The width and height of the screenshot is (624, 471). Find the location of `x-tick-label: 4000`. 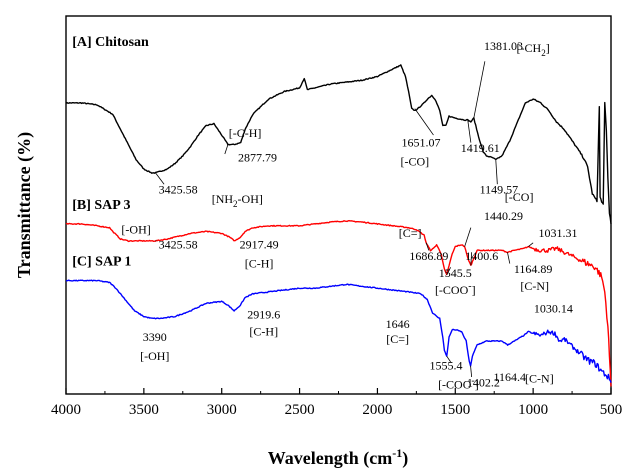

x-tick-label: 4000 is located at coordinates (66, 410).